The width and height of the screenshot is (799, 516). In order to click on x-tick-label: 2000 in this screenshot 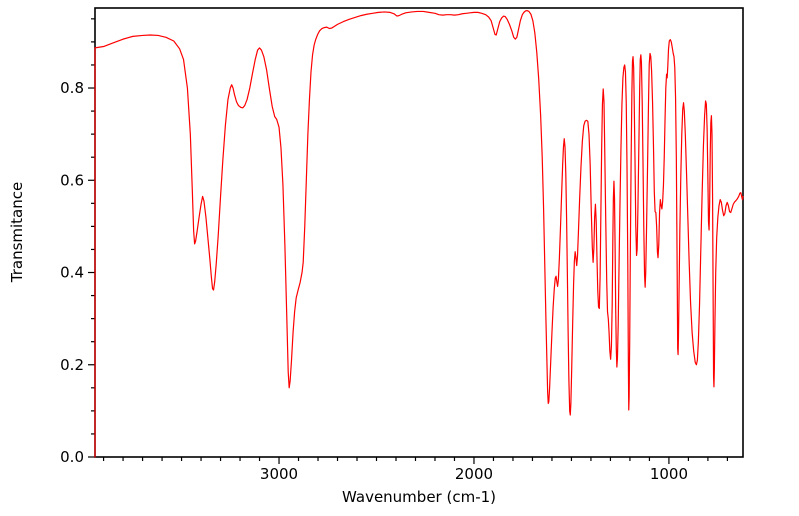, I will do `click(474, 474)`.